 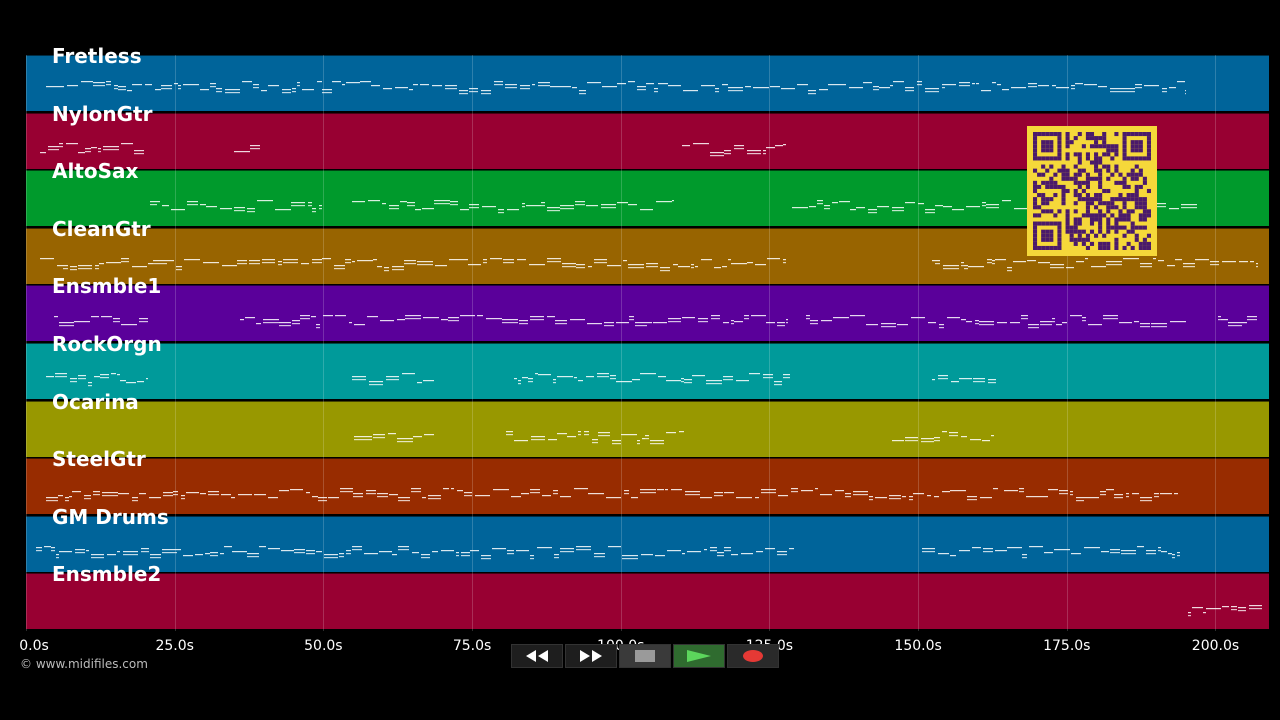 I want to click on track-lane: Ensmble1, so click(x=647, y=308).